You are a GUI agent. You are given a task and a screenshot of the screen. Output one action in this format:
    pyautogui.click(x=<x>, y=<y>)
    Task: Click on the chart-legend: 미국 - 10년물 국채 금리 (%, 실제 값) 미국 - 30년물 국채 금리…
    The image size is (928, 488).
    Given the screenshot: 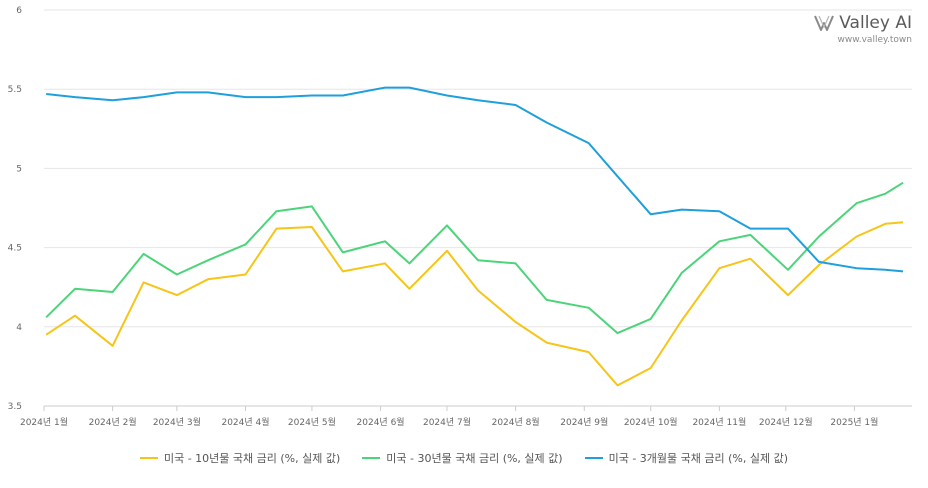 What is the action you would take?
    pyautogui.click(x=464, y=458)
    